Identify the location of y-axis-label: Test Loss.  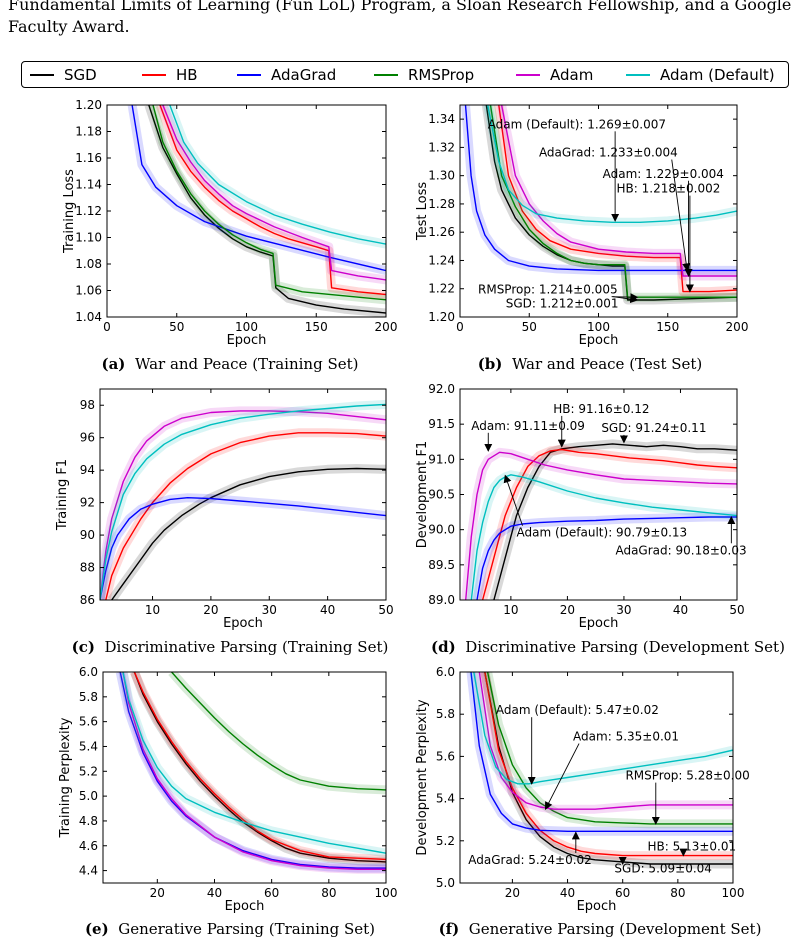
(422, 211).